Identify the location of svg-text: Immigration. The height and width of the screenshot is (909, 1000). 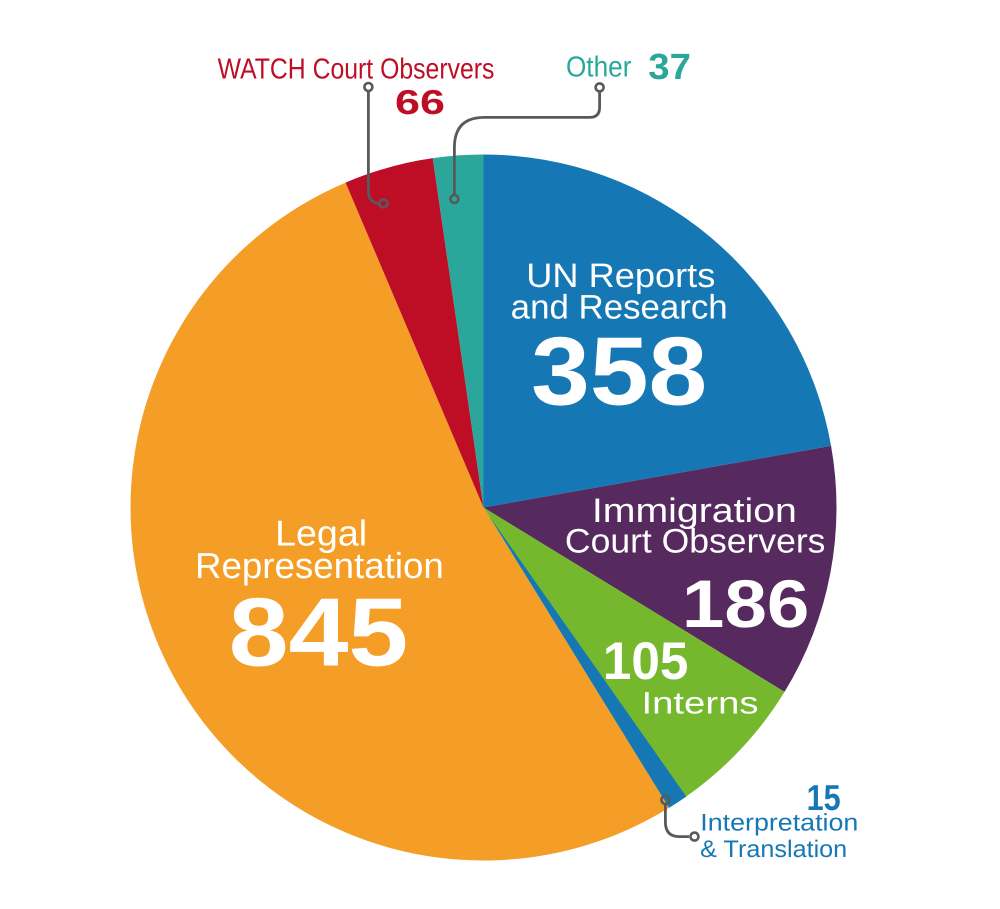
(694, 511).